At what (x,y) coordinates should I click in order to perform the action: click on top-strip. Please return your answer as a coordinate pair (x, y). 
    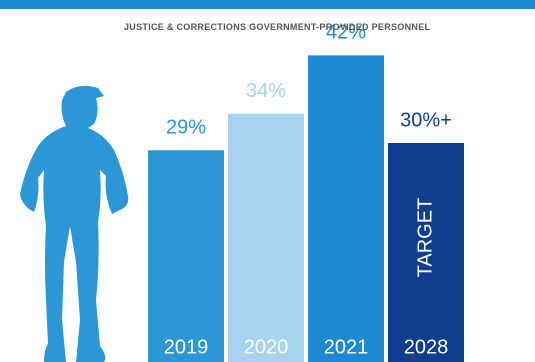
    Looking at the image, I should click on (267, 4).